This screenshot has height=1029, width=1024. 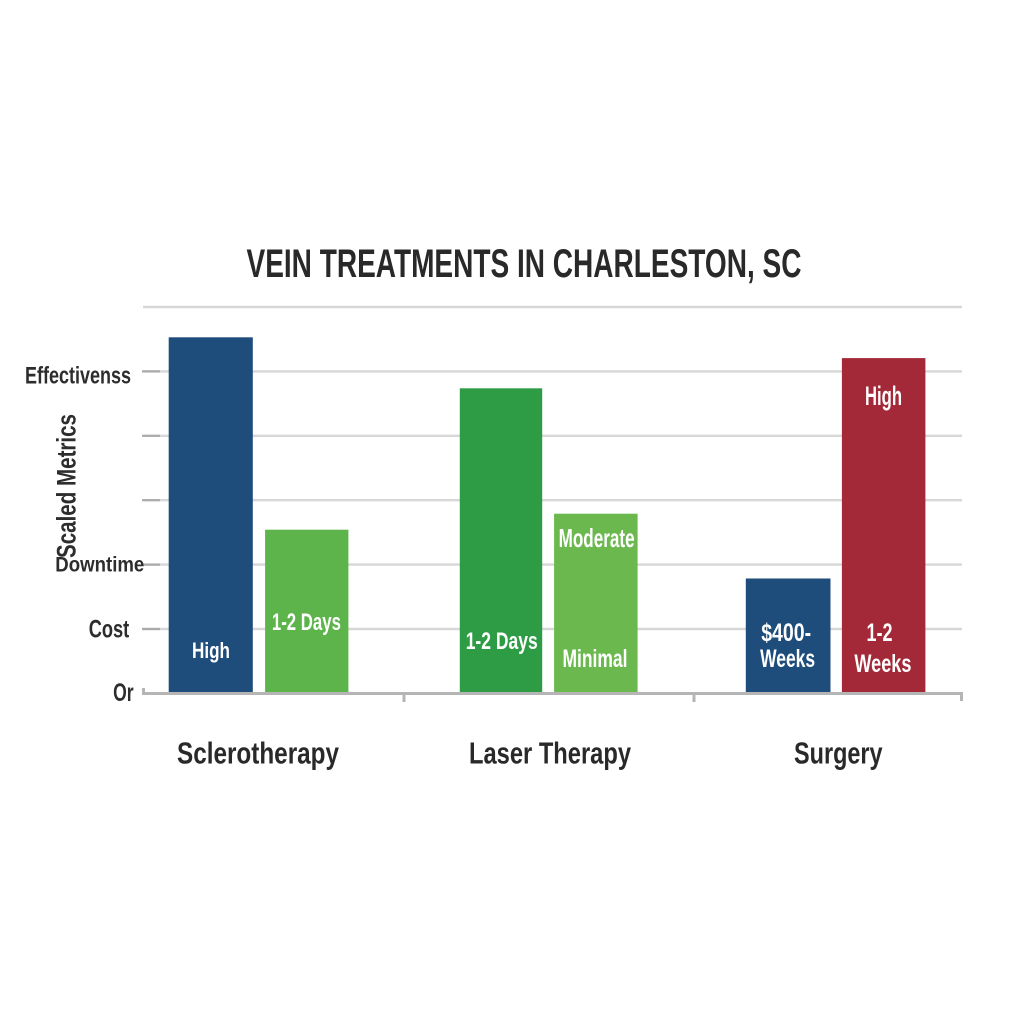 What do you see at coordinates (595, 659) in the screenshot?
I see `svg-text: Minimal` at bounding box center [595, 659].